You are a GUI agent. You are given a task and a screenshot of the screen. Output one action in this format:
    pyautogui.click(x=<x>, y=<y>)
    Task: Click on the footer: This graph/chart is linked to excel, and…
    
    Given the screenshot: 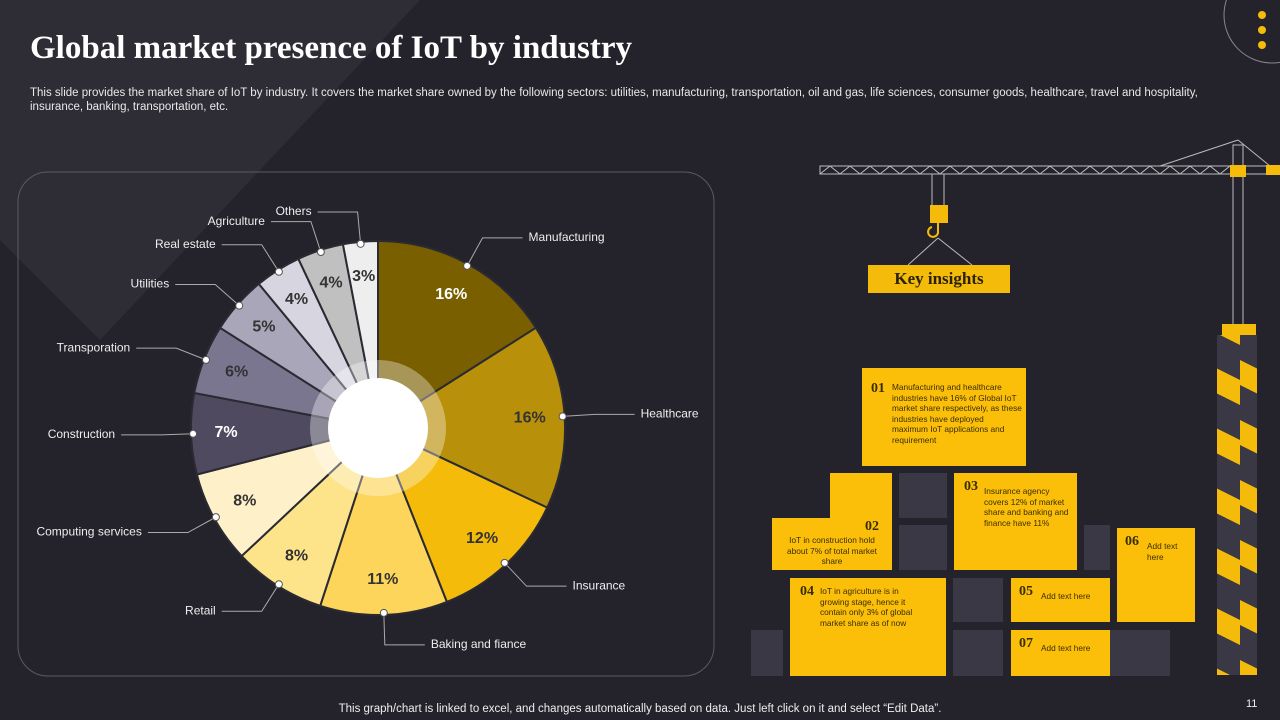 What is the action you would take?
    pyautogui.click(x=640, y=709)
    